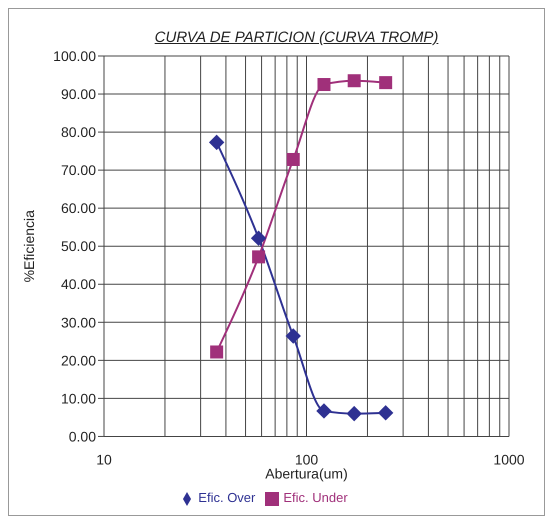 This screenshot has width=555, height=526. What do you see at coordinates (78, 246) in the screenshot?
I see `y-tick-label: 50.00` at bounding box center [78, 246].